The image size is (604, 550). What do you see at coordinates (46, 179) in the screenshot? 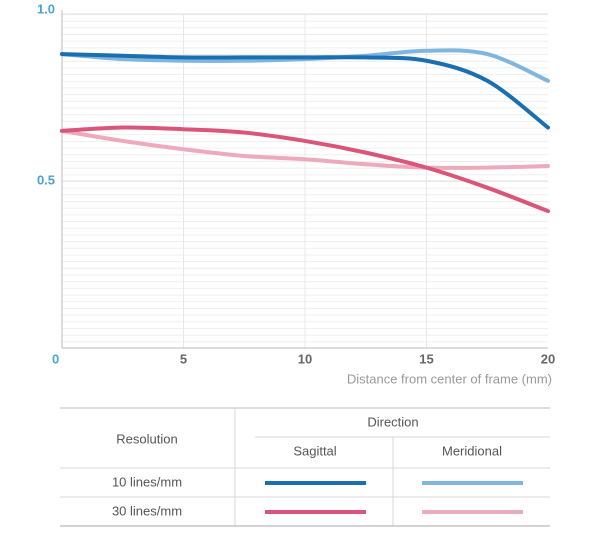
I see `y-tick-label: 0.5` at bounding box center [46, 179].